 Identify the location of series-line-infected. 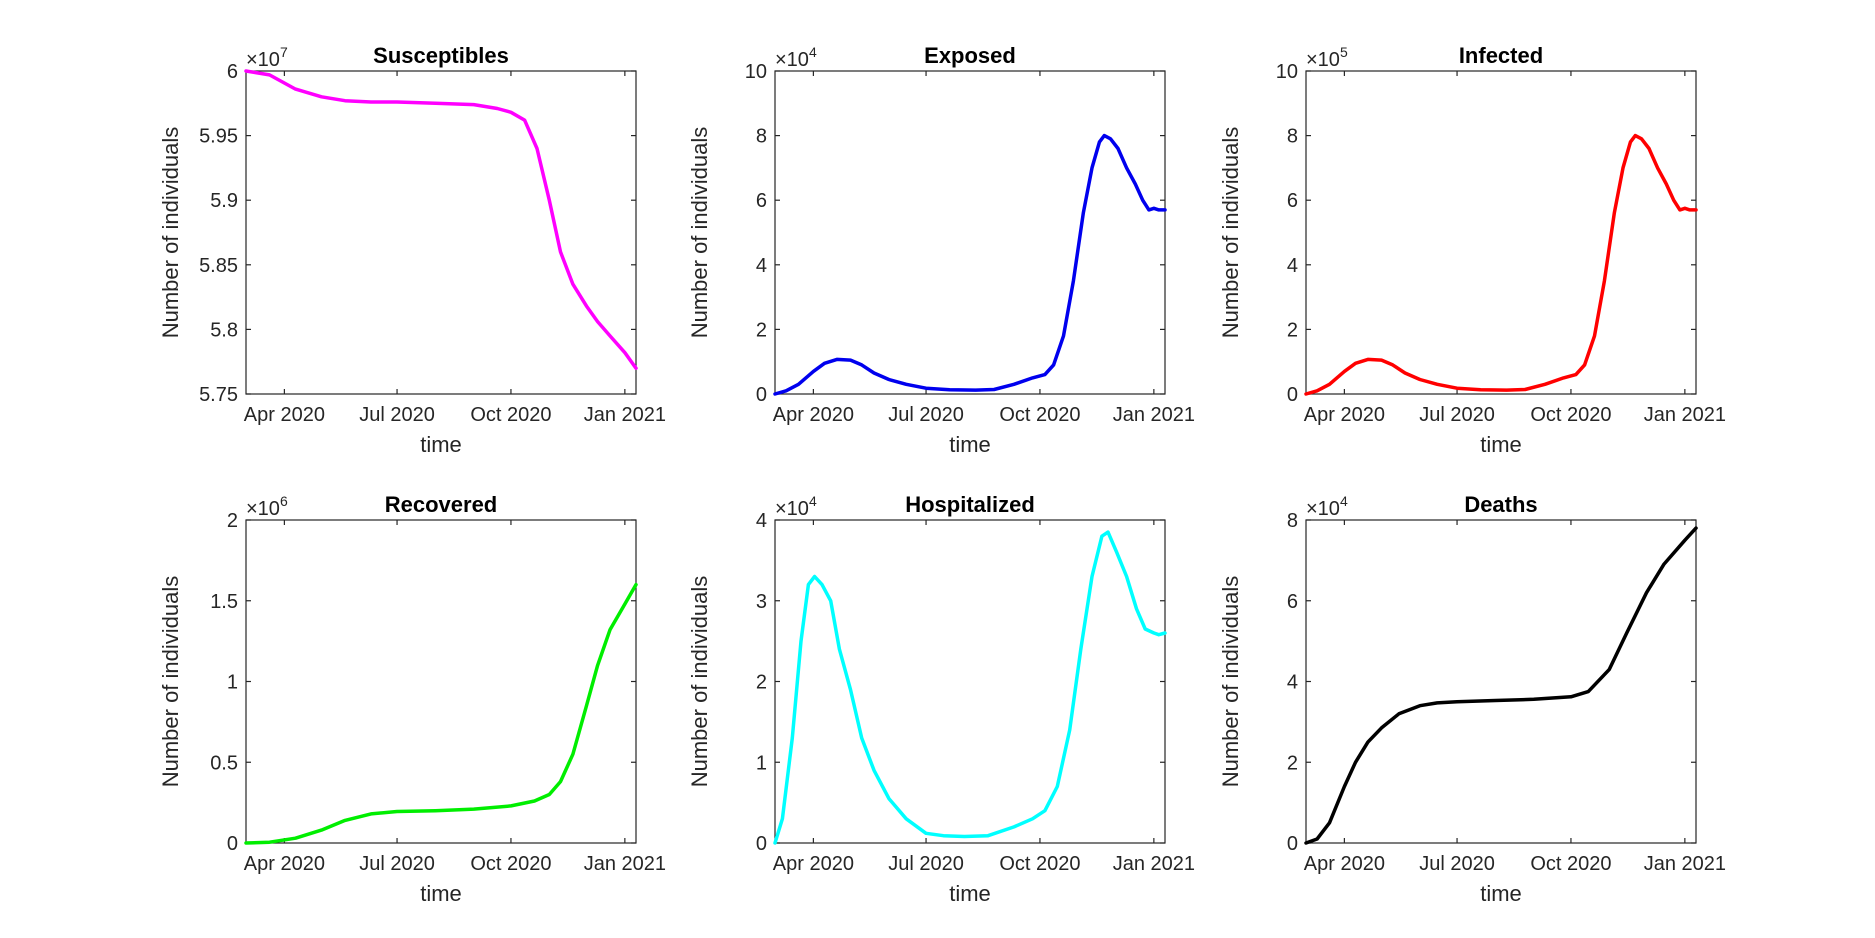
(1501, 264).